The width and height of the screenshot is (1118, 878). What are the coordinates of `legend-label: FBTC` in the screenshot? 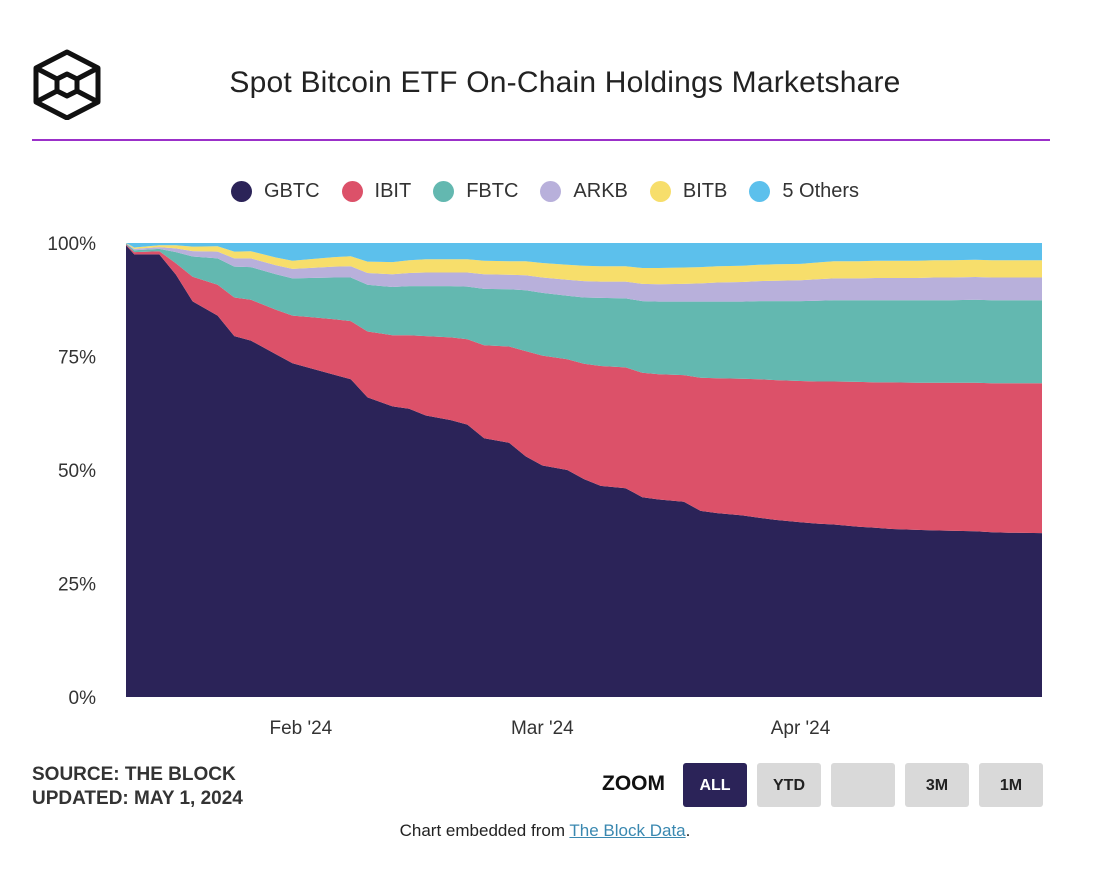 It's located at (492, 191).